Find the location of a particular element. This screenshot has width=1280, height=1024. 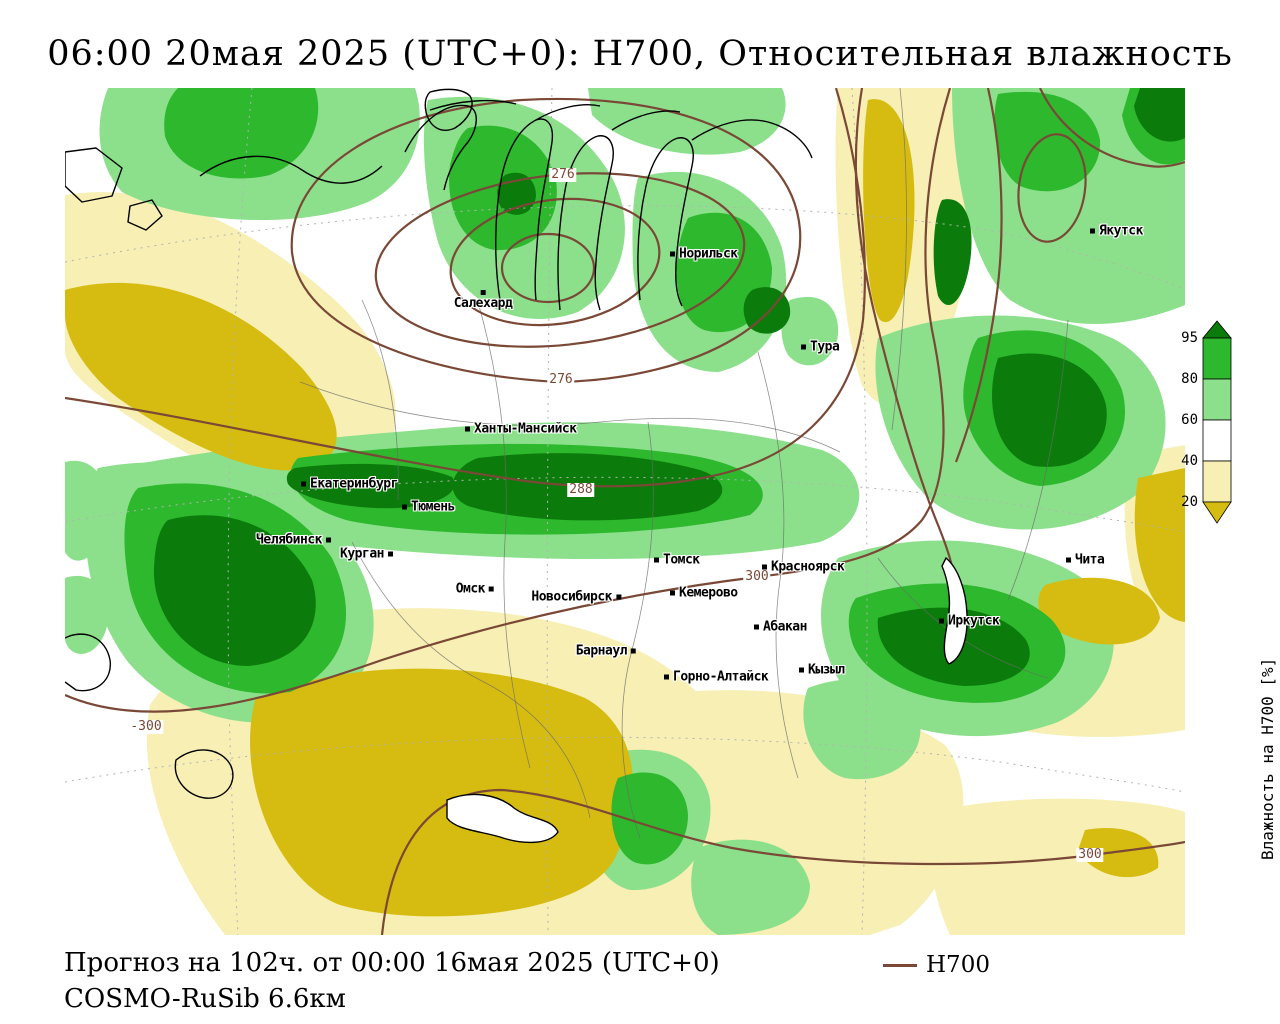

colorbar-scale is located at coordinates (1217, 422).